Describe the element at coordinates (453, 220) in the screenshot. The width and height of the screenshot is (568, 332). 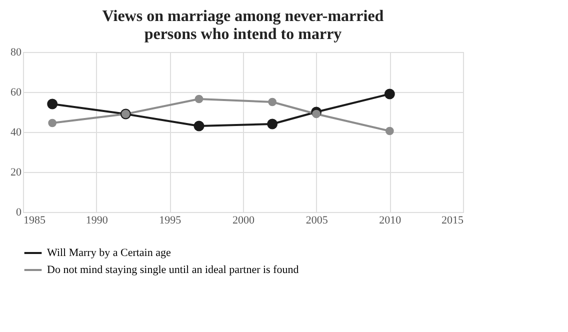
I see `x-tick-label: 2015` at that location.